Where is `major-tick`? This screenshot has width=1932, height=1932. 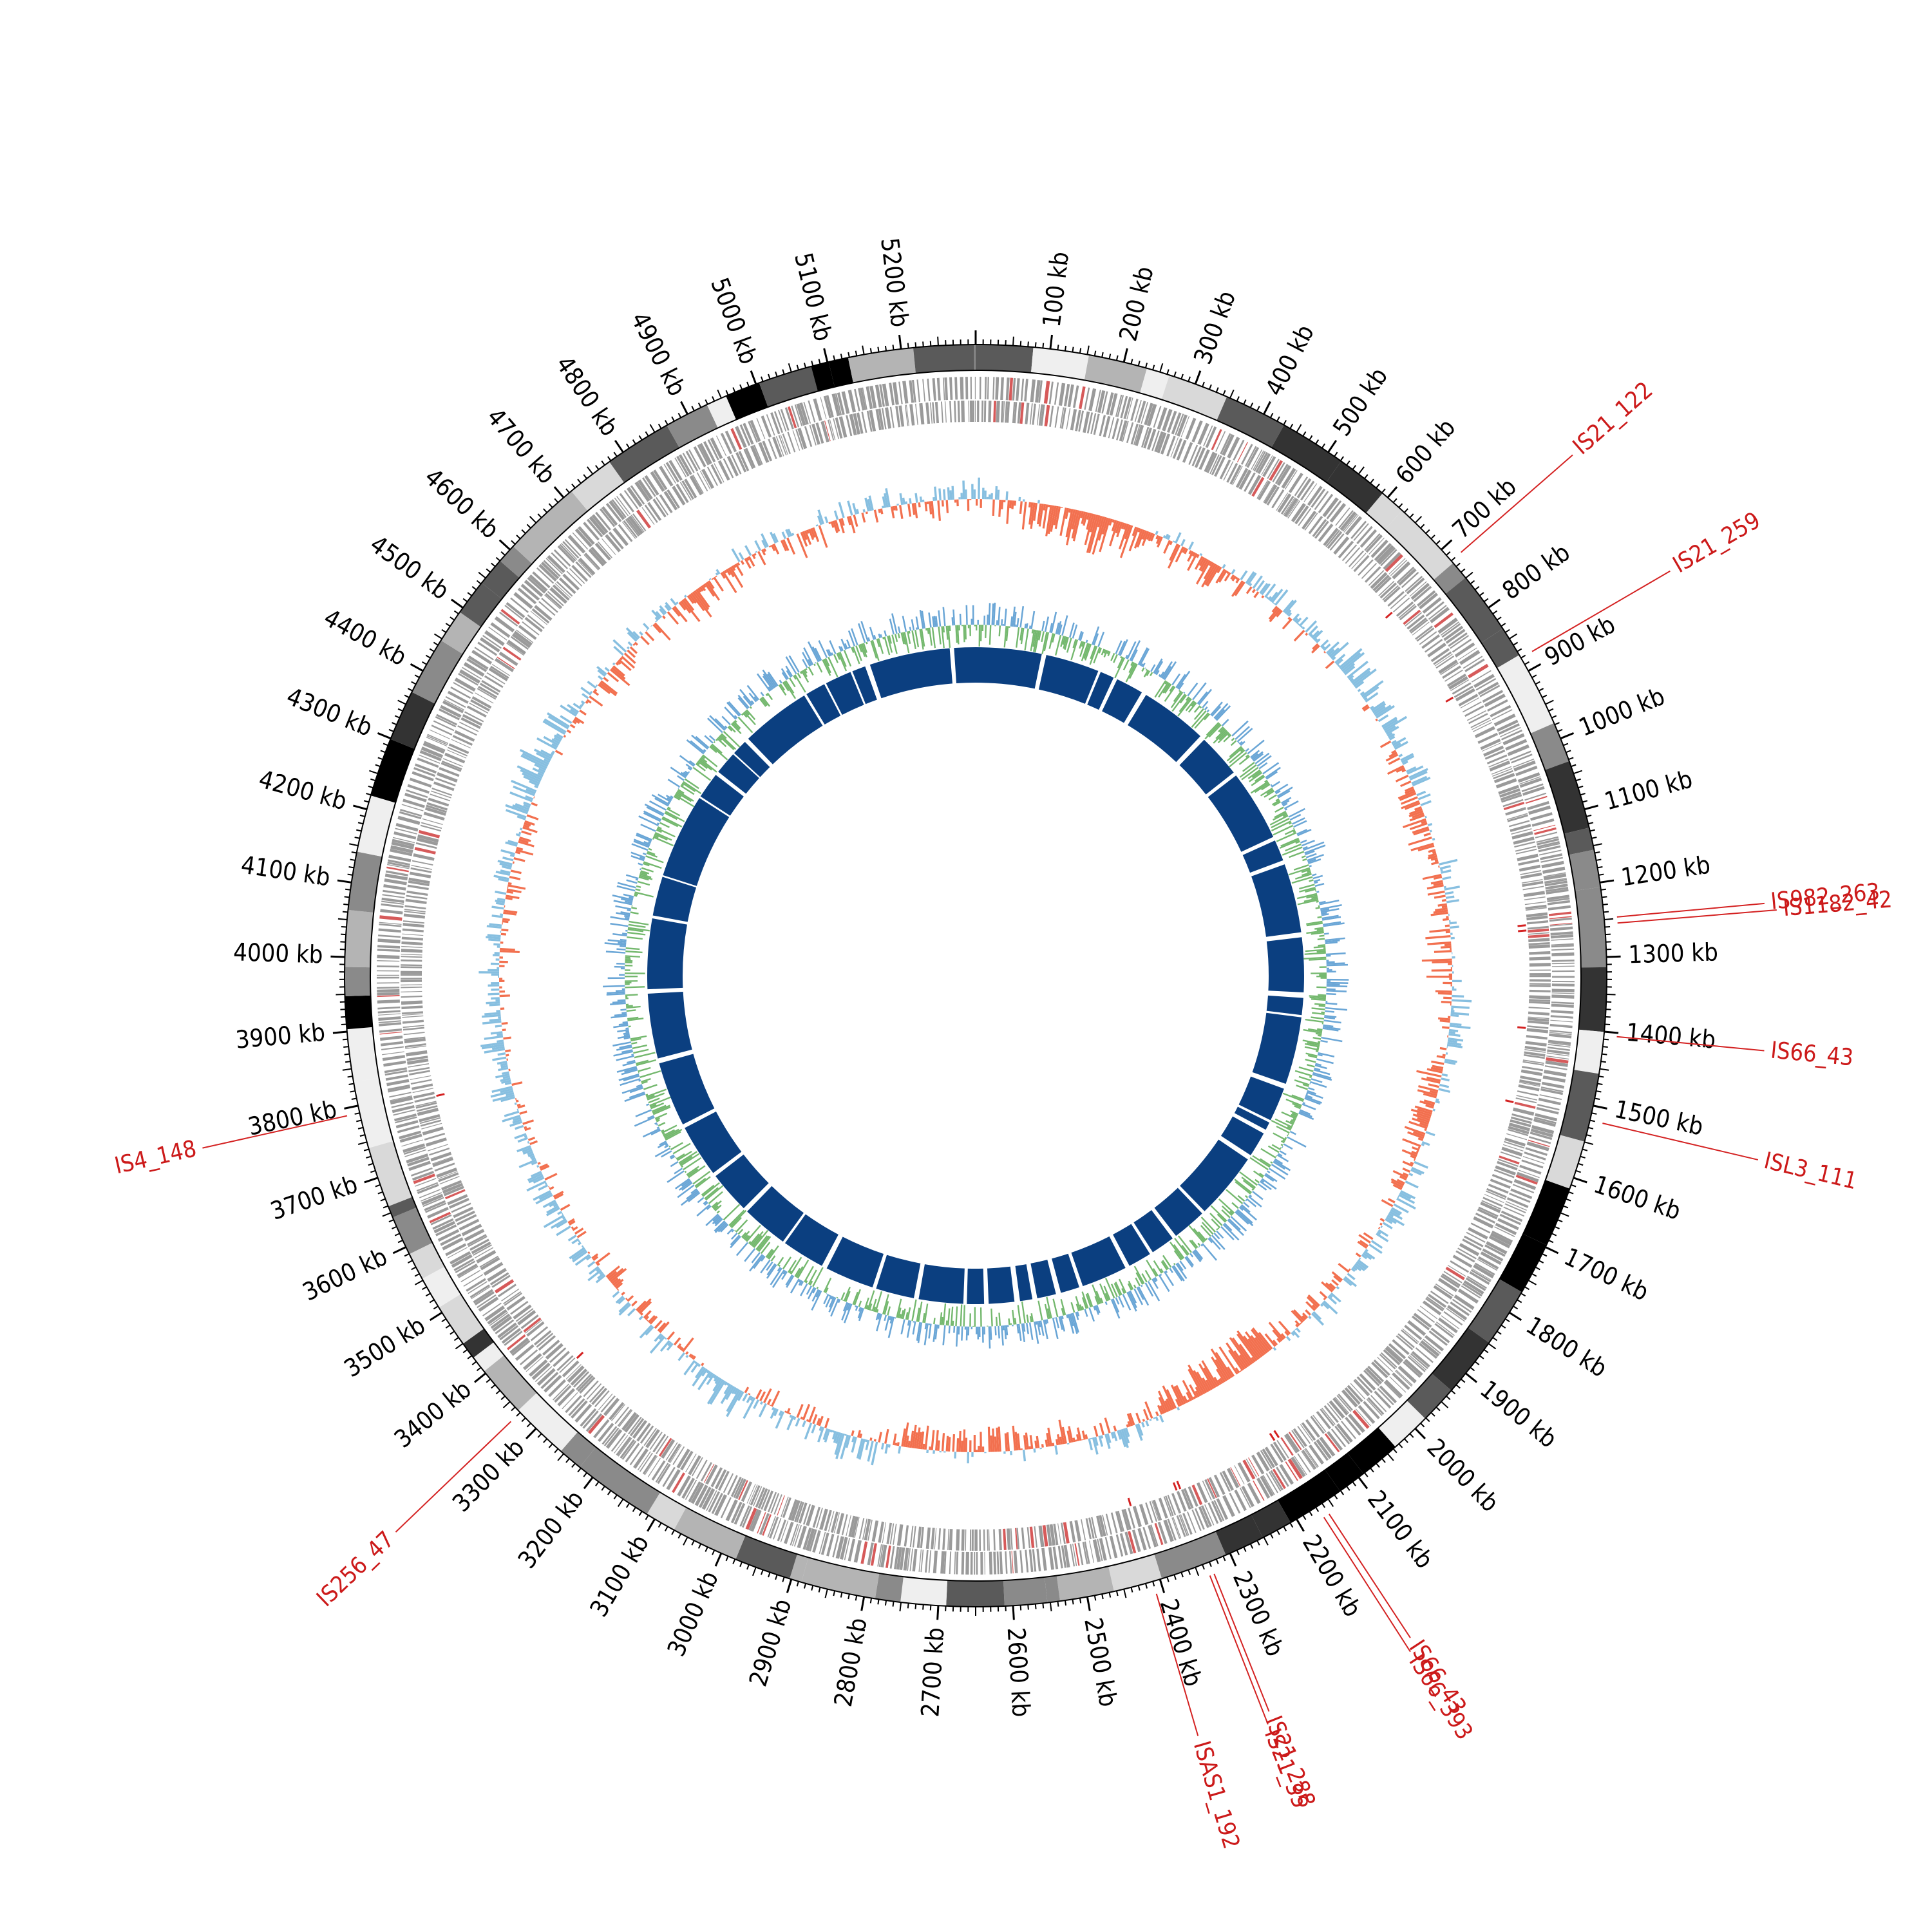 major-tick is located at coordinates (1600, 1107).